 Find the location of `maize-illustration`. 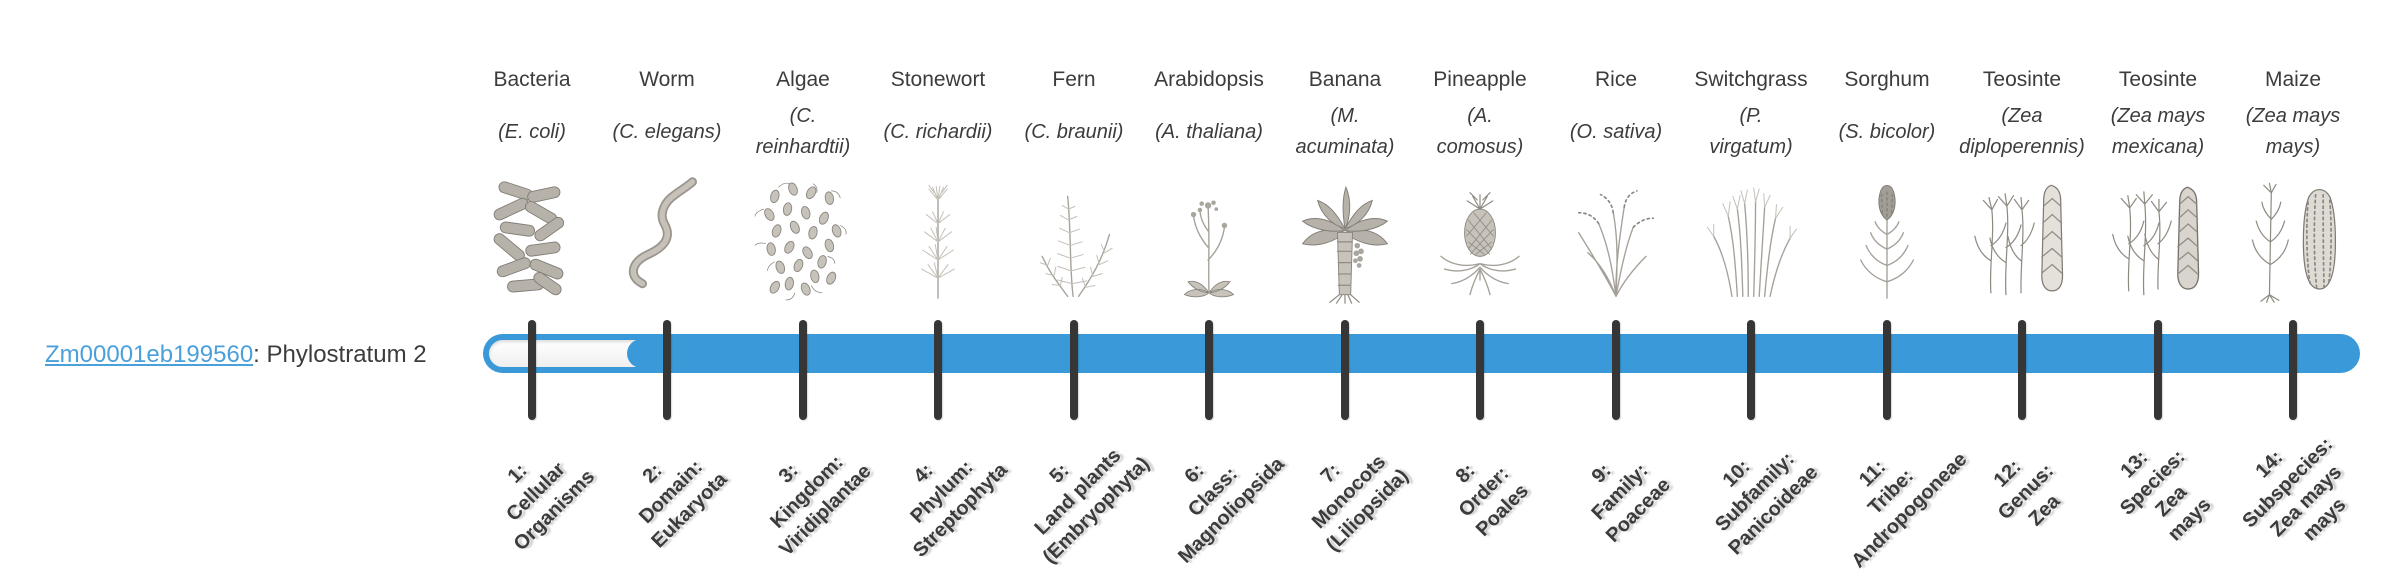

maize-illustration is located at coordinates (2293, 240).